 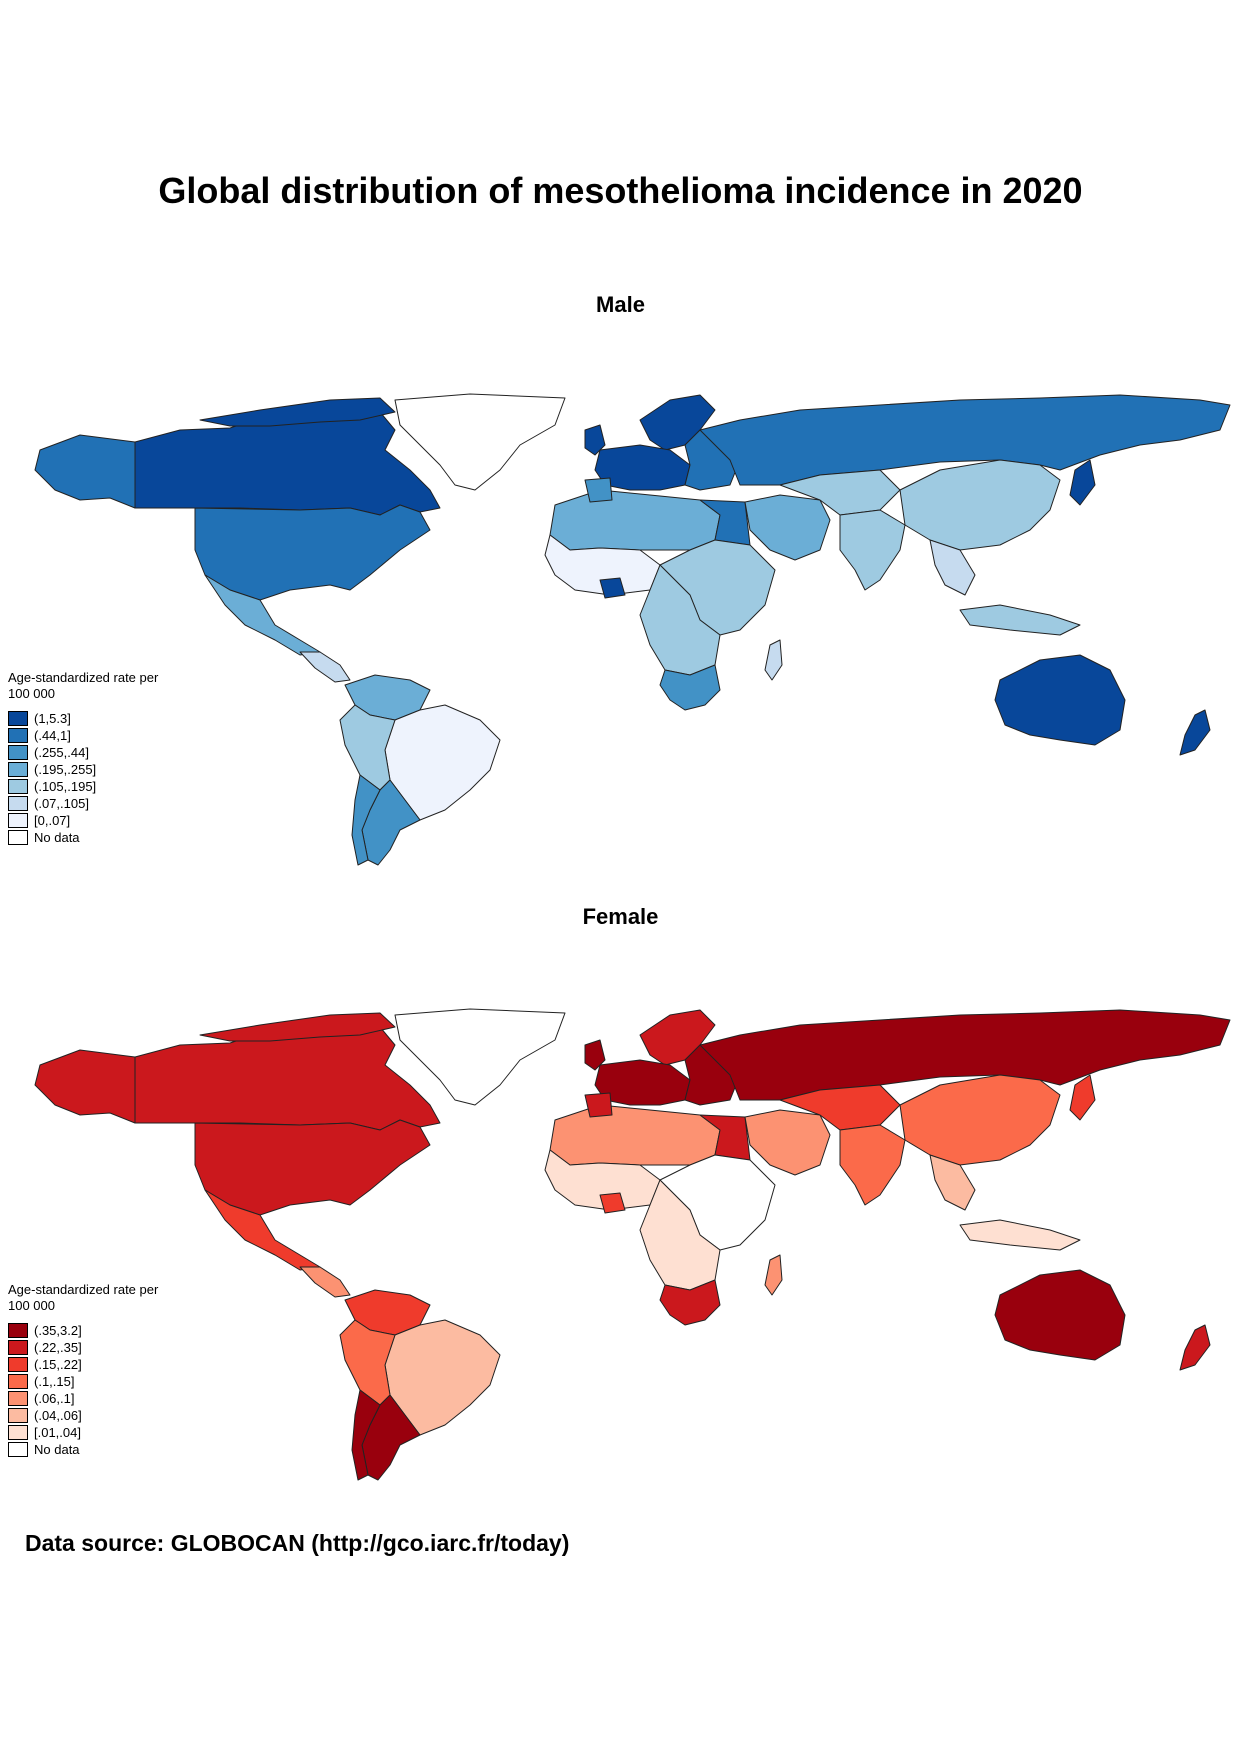 What do you see at coordinates (980, 505) in the screenshot?
I see `china` at bounding box center [980, 505].